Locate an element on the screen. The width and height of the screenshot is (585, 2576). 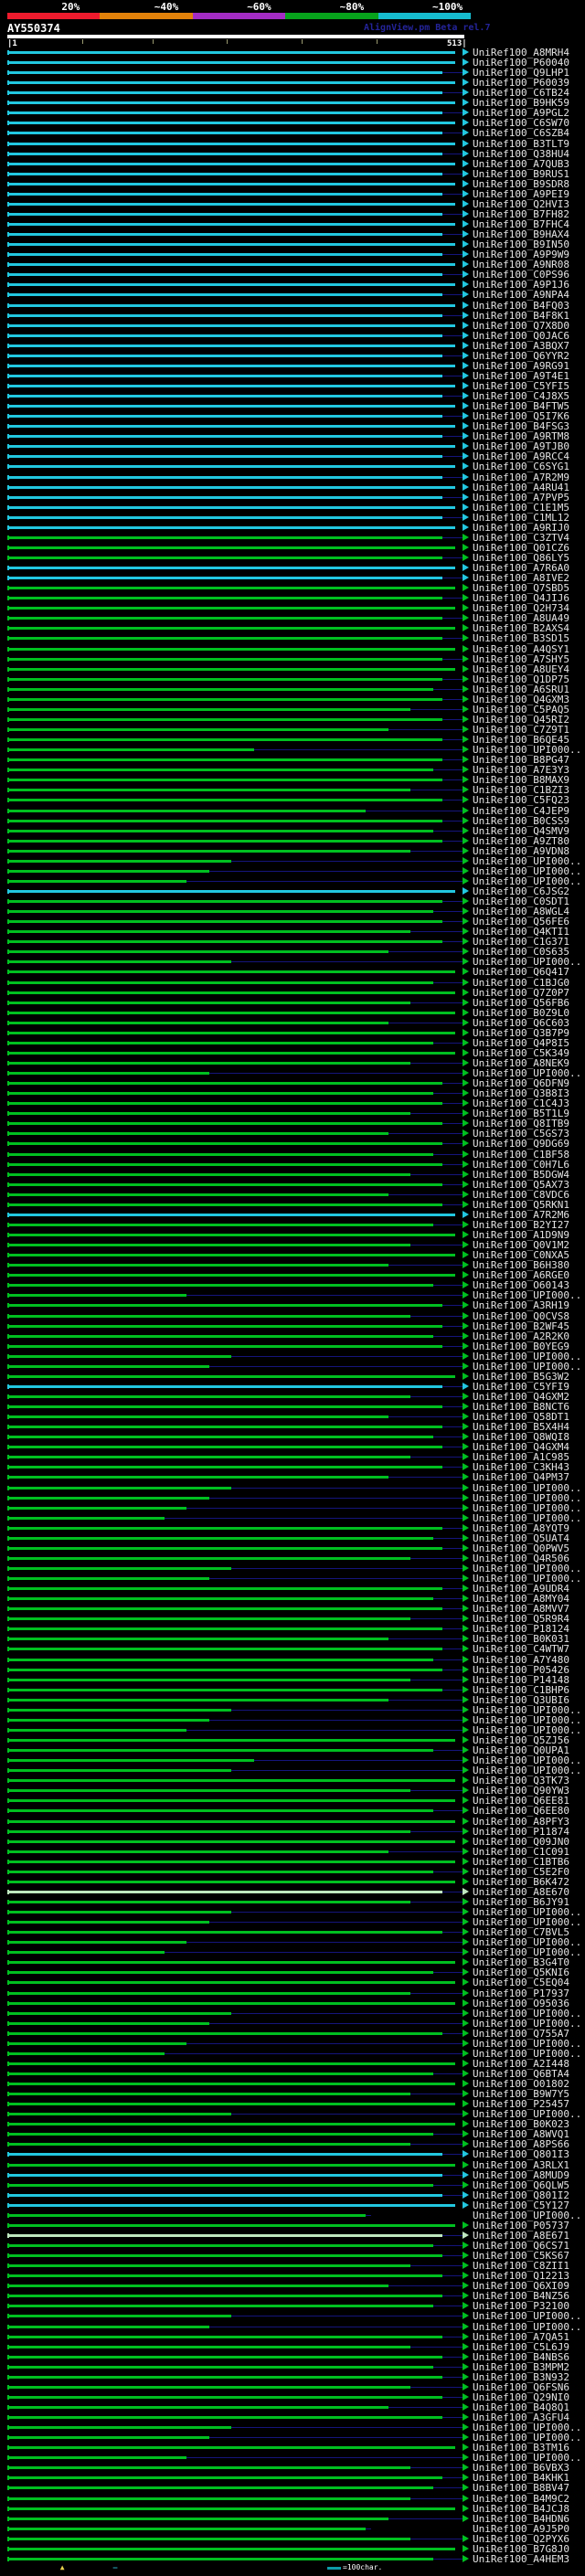
hit-label: UniRef100_Q8ITB9 is located at coordinates (521, 1124).